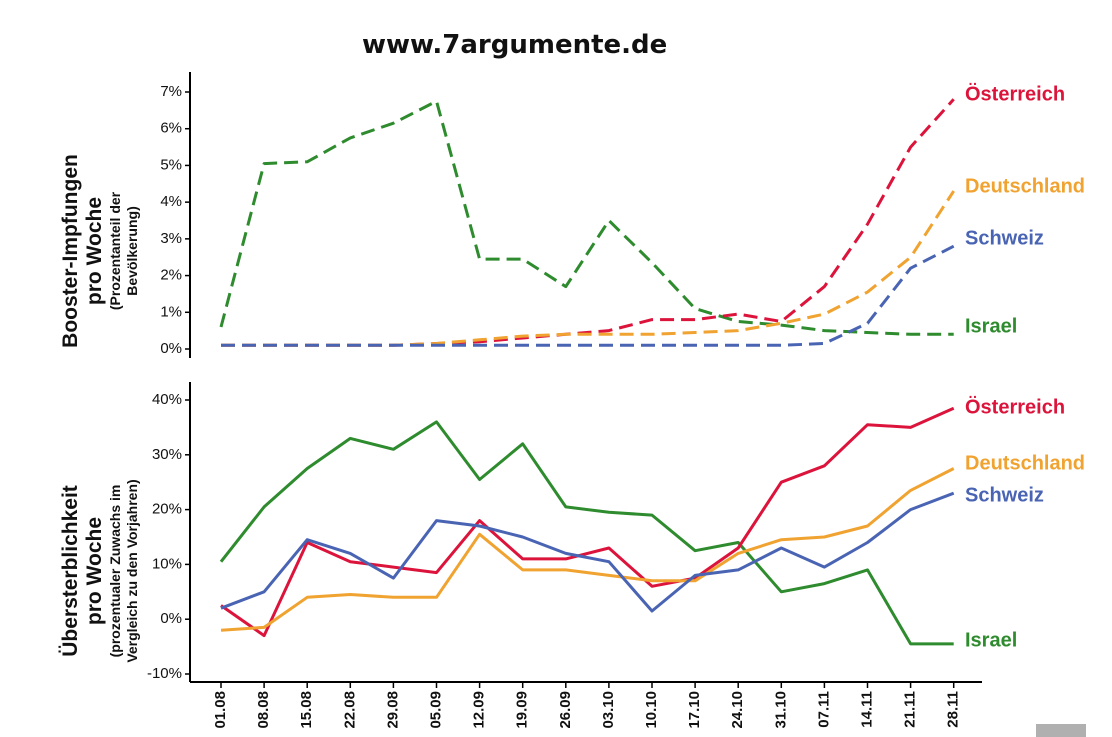  Describe the element at coordinates (171, 91) in the screenshot. I see `booster-y-tick-label: 7%` at that location.